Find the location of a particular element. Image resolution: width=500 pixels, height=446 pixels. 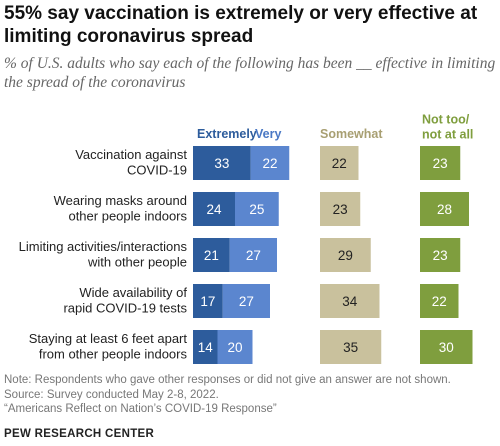

value-label-very: 25 is located at coordinates (256, 209).